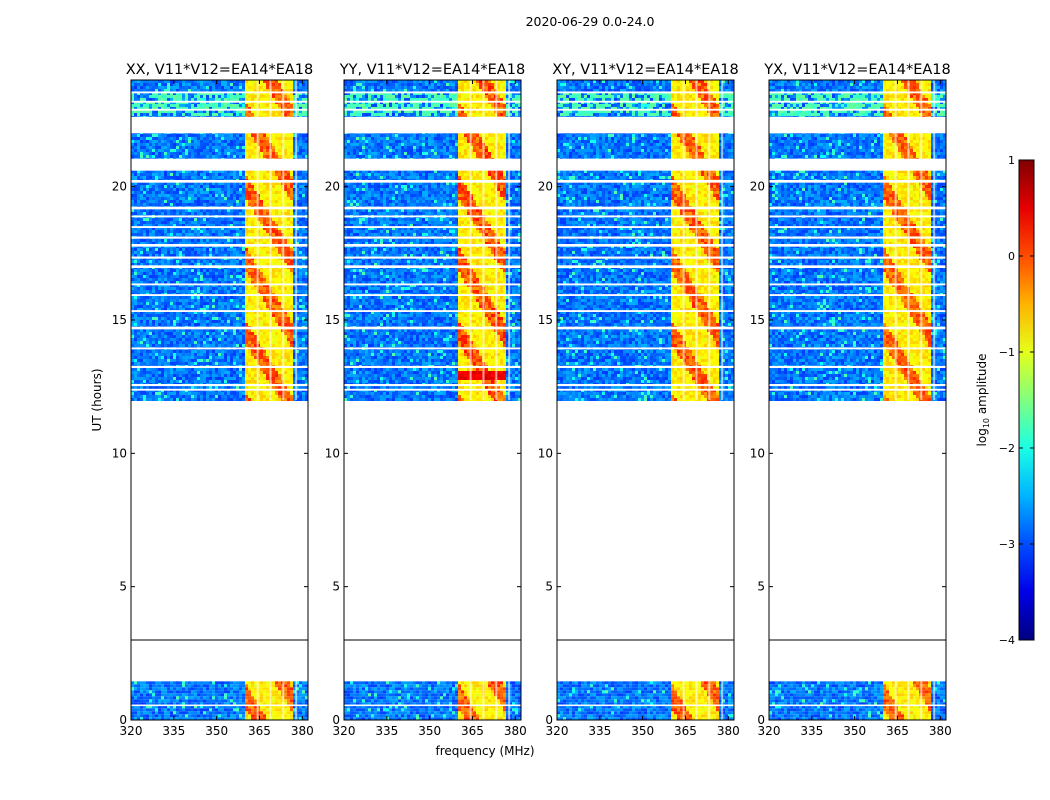  I want to click on panel-2-data, so click(645, 400).